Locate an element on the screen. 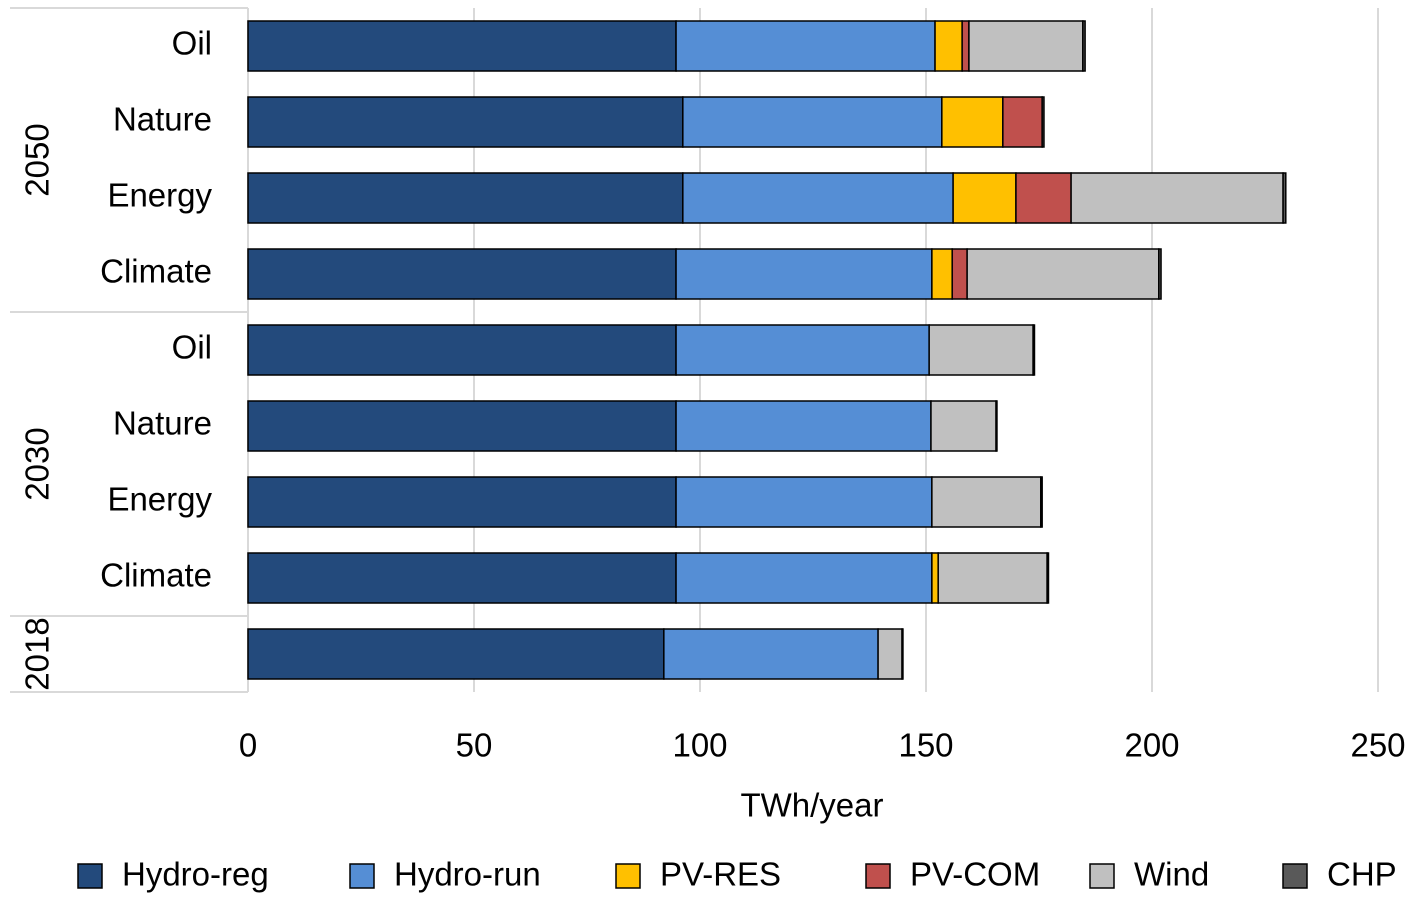 The image size is (1412, 898). legend-item: Hydro-reg is located at coordinates (173, 874).